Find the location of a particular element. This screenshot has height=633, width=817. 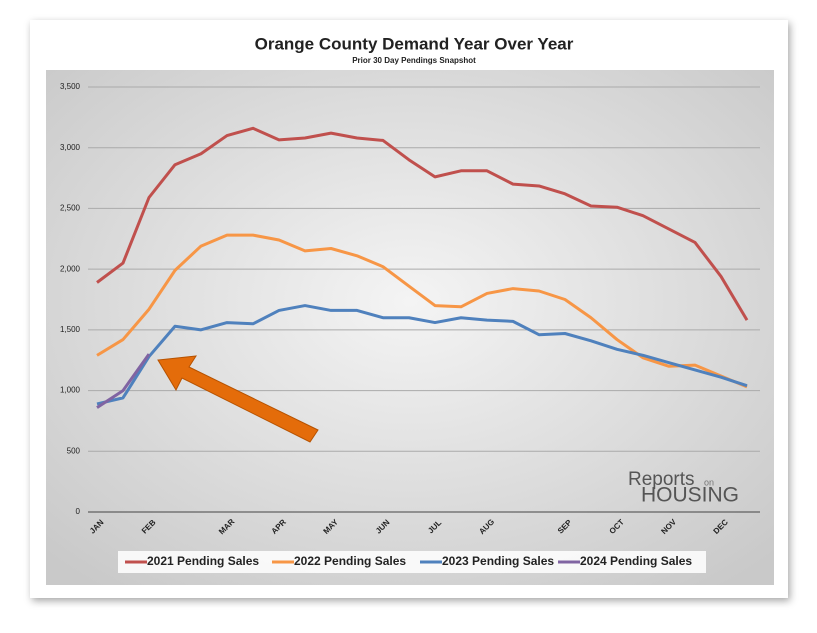

y-tick-label: 500 is located at coordinates (74, 450).